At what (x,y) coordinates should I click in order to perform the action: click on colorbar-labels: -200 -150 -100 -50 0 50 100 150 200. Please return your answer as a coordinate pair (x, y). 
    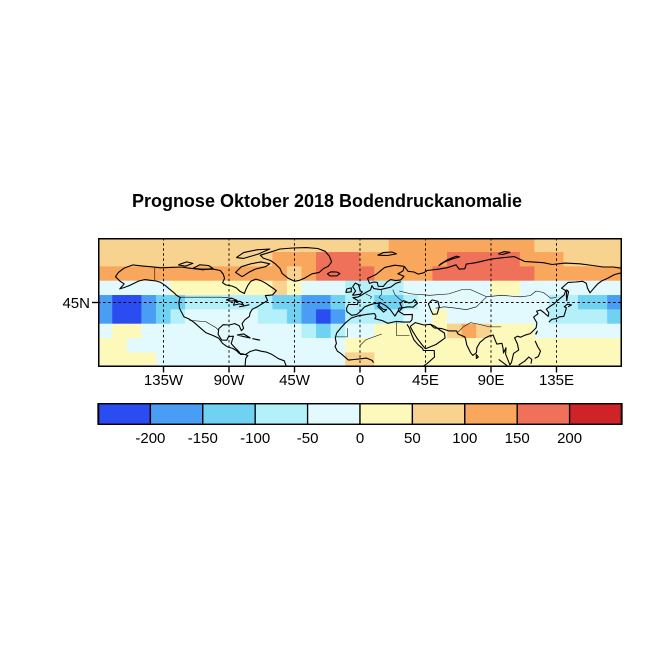
    Looking at the image, I should click on (360, 438).